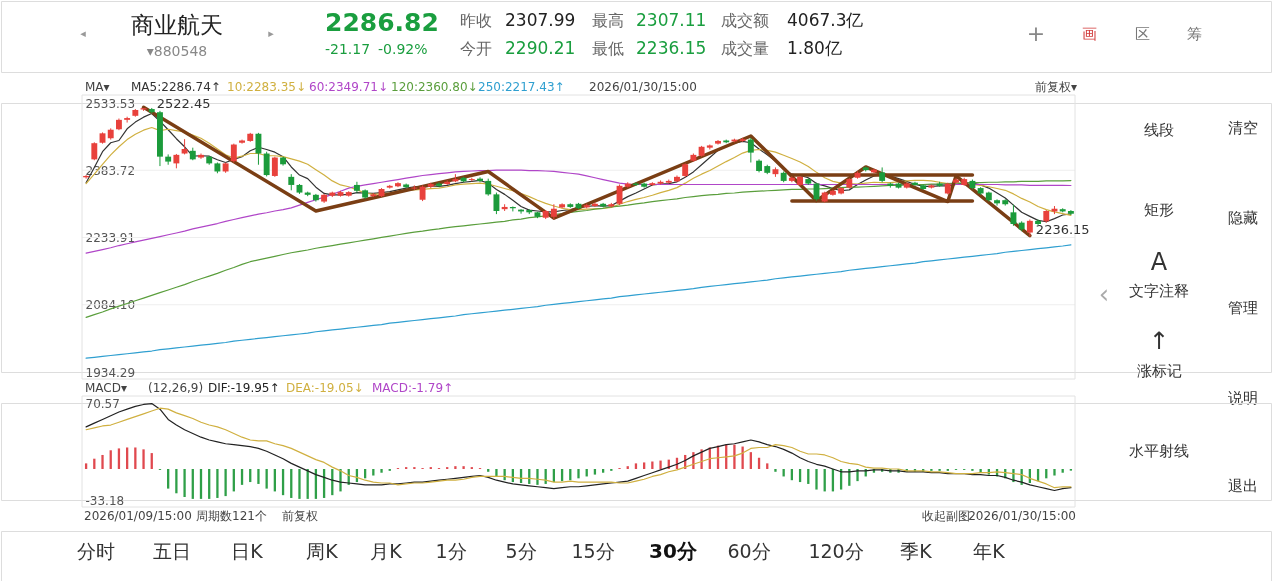  What do you see at coordinates (1159, 130) in the screenshot?
I see `text: 线段` at bounding box center [1159, 130].